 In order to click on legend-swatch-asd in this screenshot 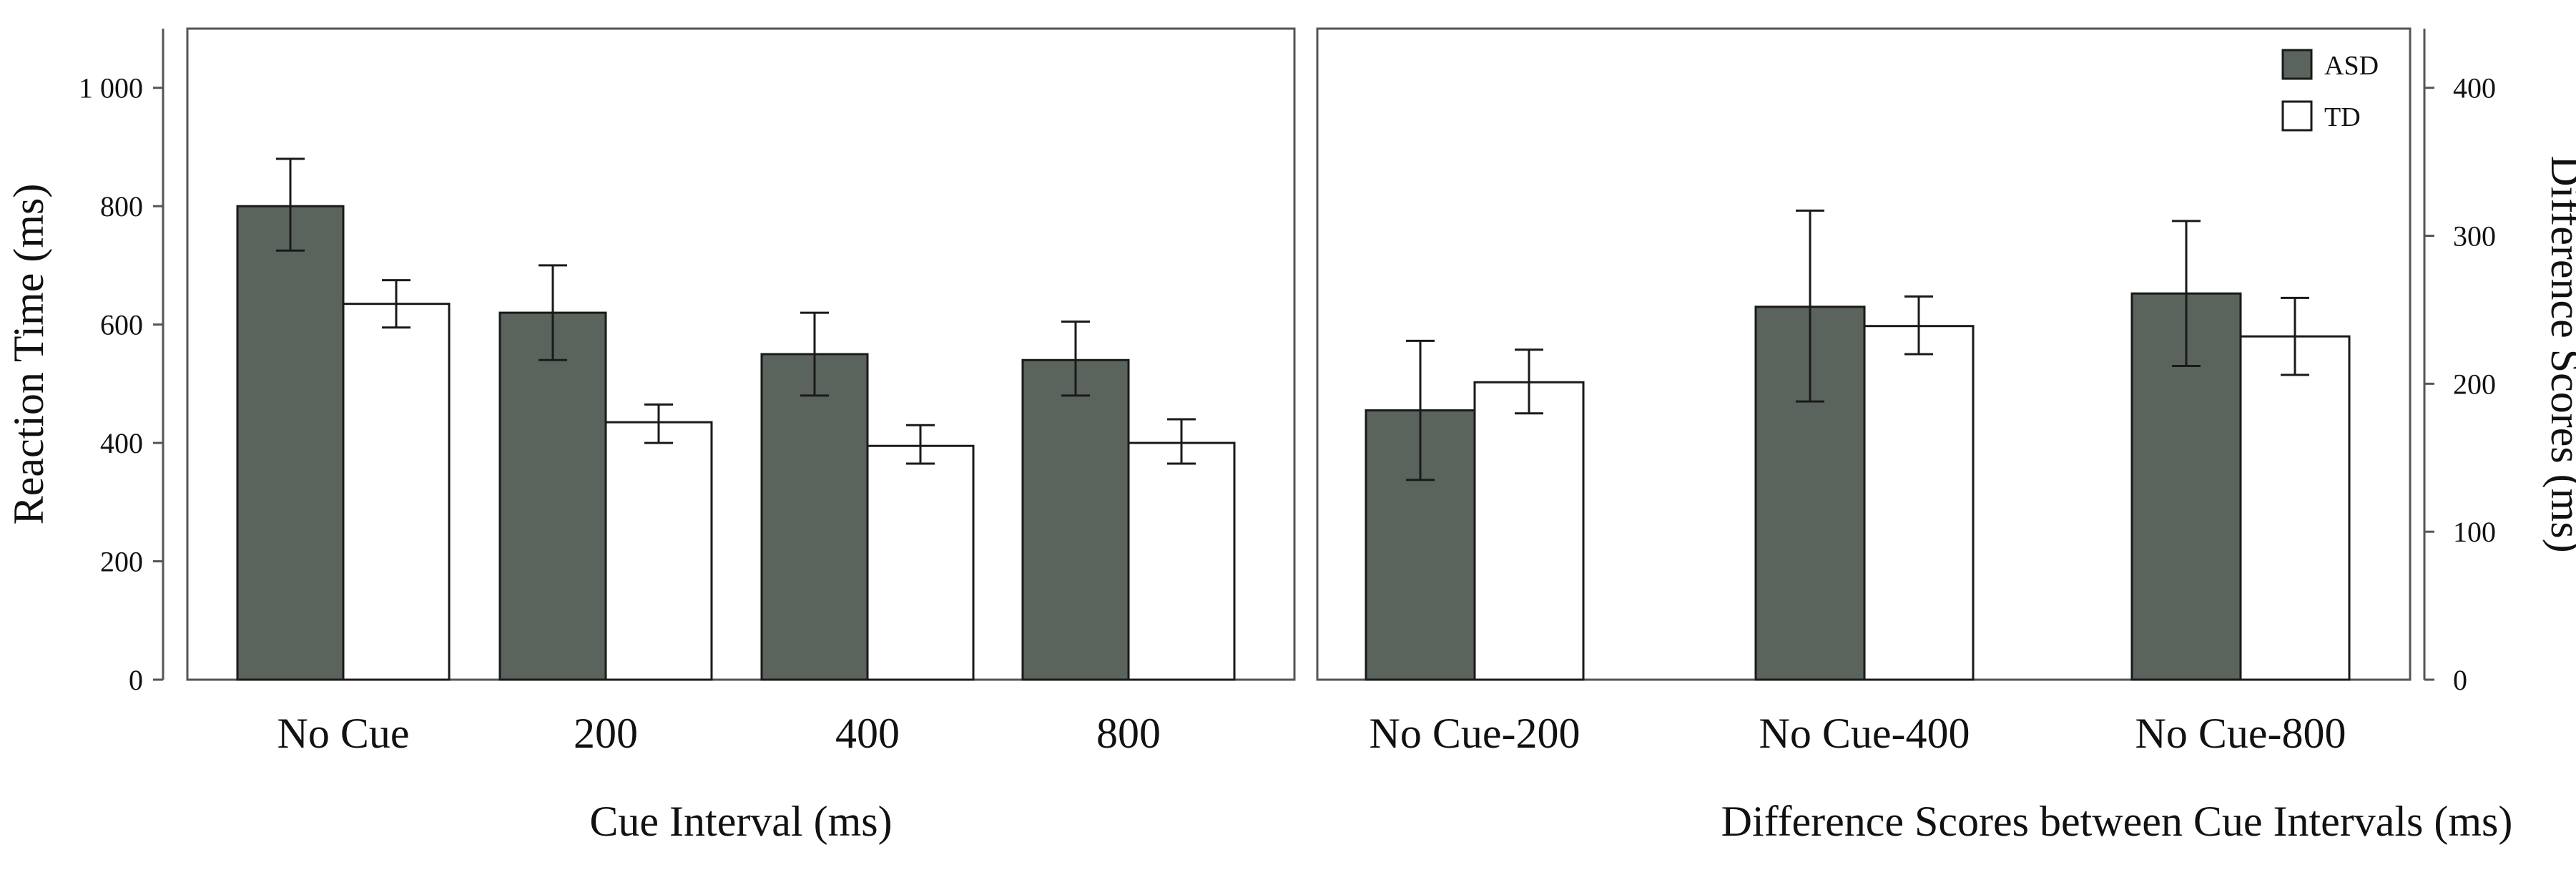, I will do `click(2297, 64)`.